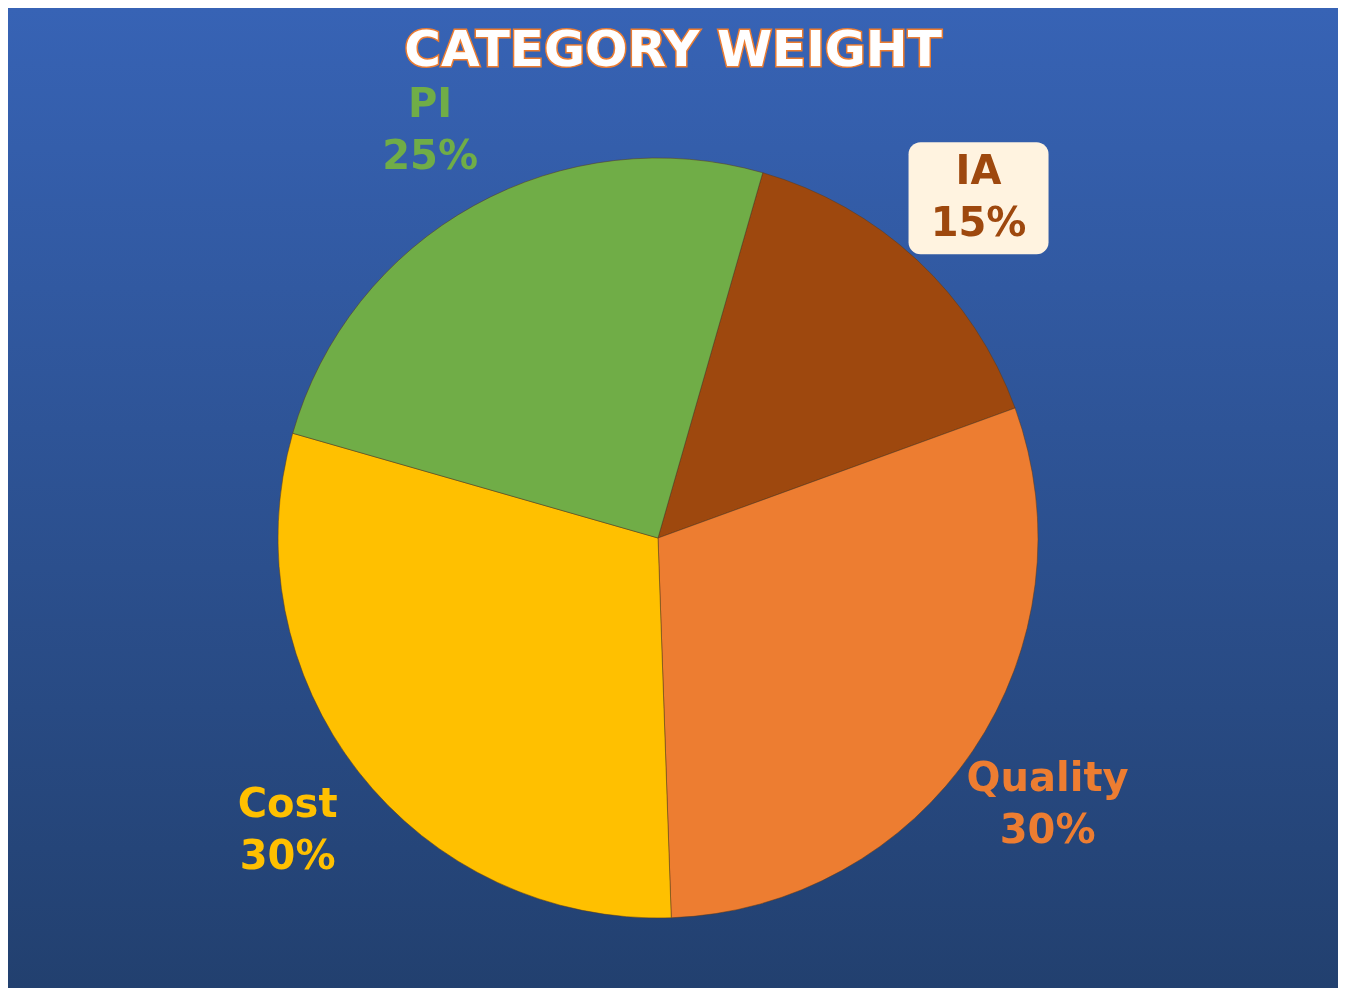  Describe the element at coordinates (287, 803) in the screenshot. I see `slice-label: Cost` at that location.